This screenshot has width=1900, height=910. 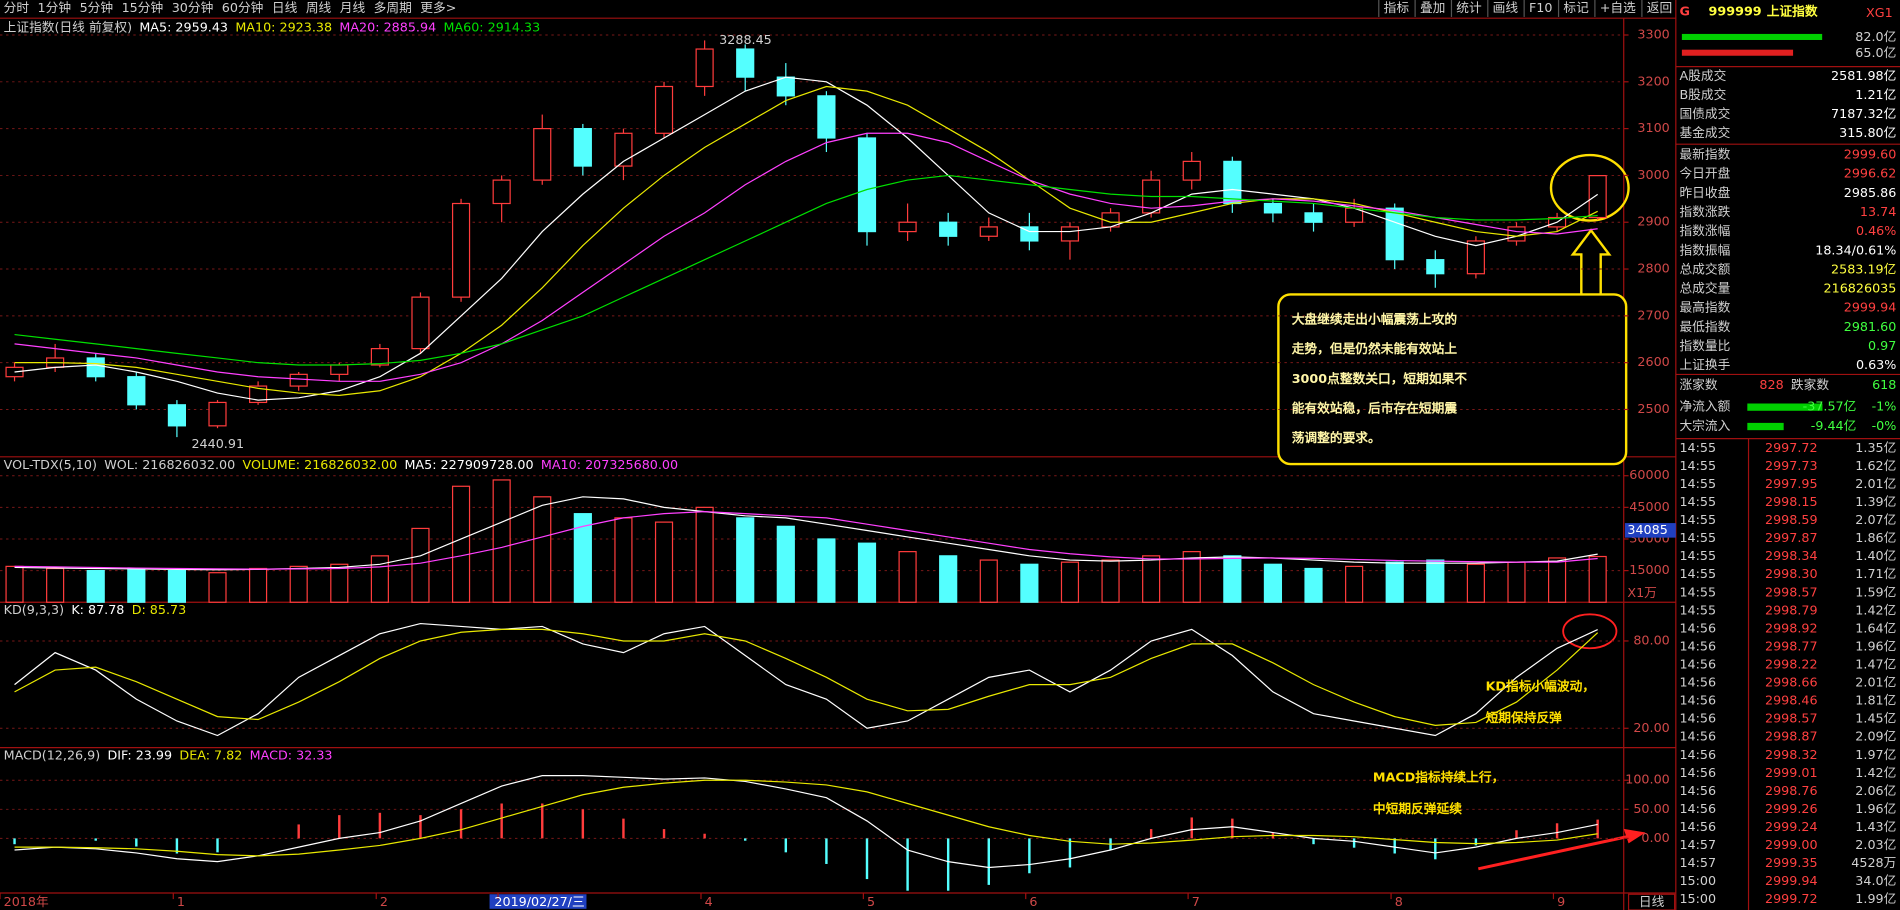 What do you see at coordinates (1704, 113) in the screenshot?
I see `stat-label: 国债成交` at bounding box center [1704, 113].